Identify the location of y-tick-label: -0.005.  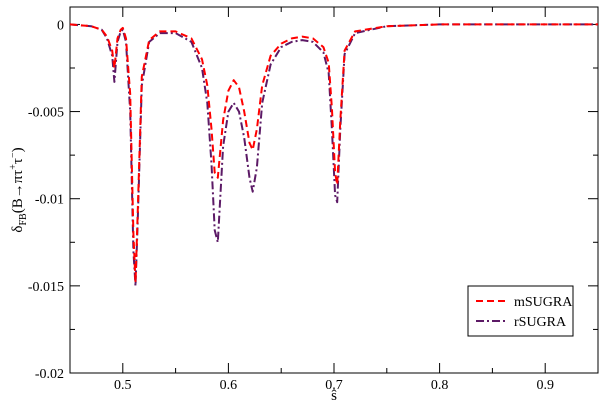
(46, 113).